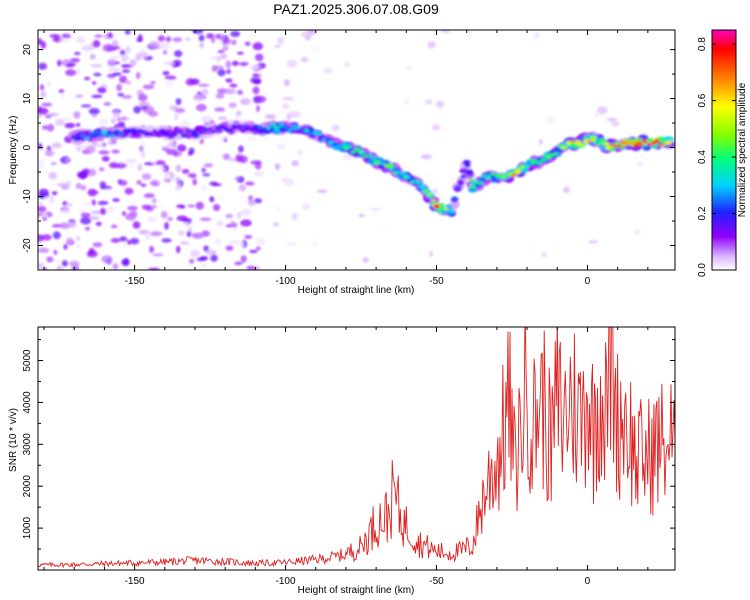 The height and width of the screenshot is (600, 750). I want to click on colorbar-tick-label: 0.4, so click(702, 157).